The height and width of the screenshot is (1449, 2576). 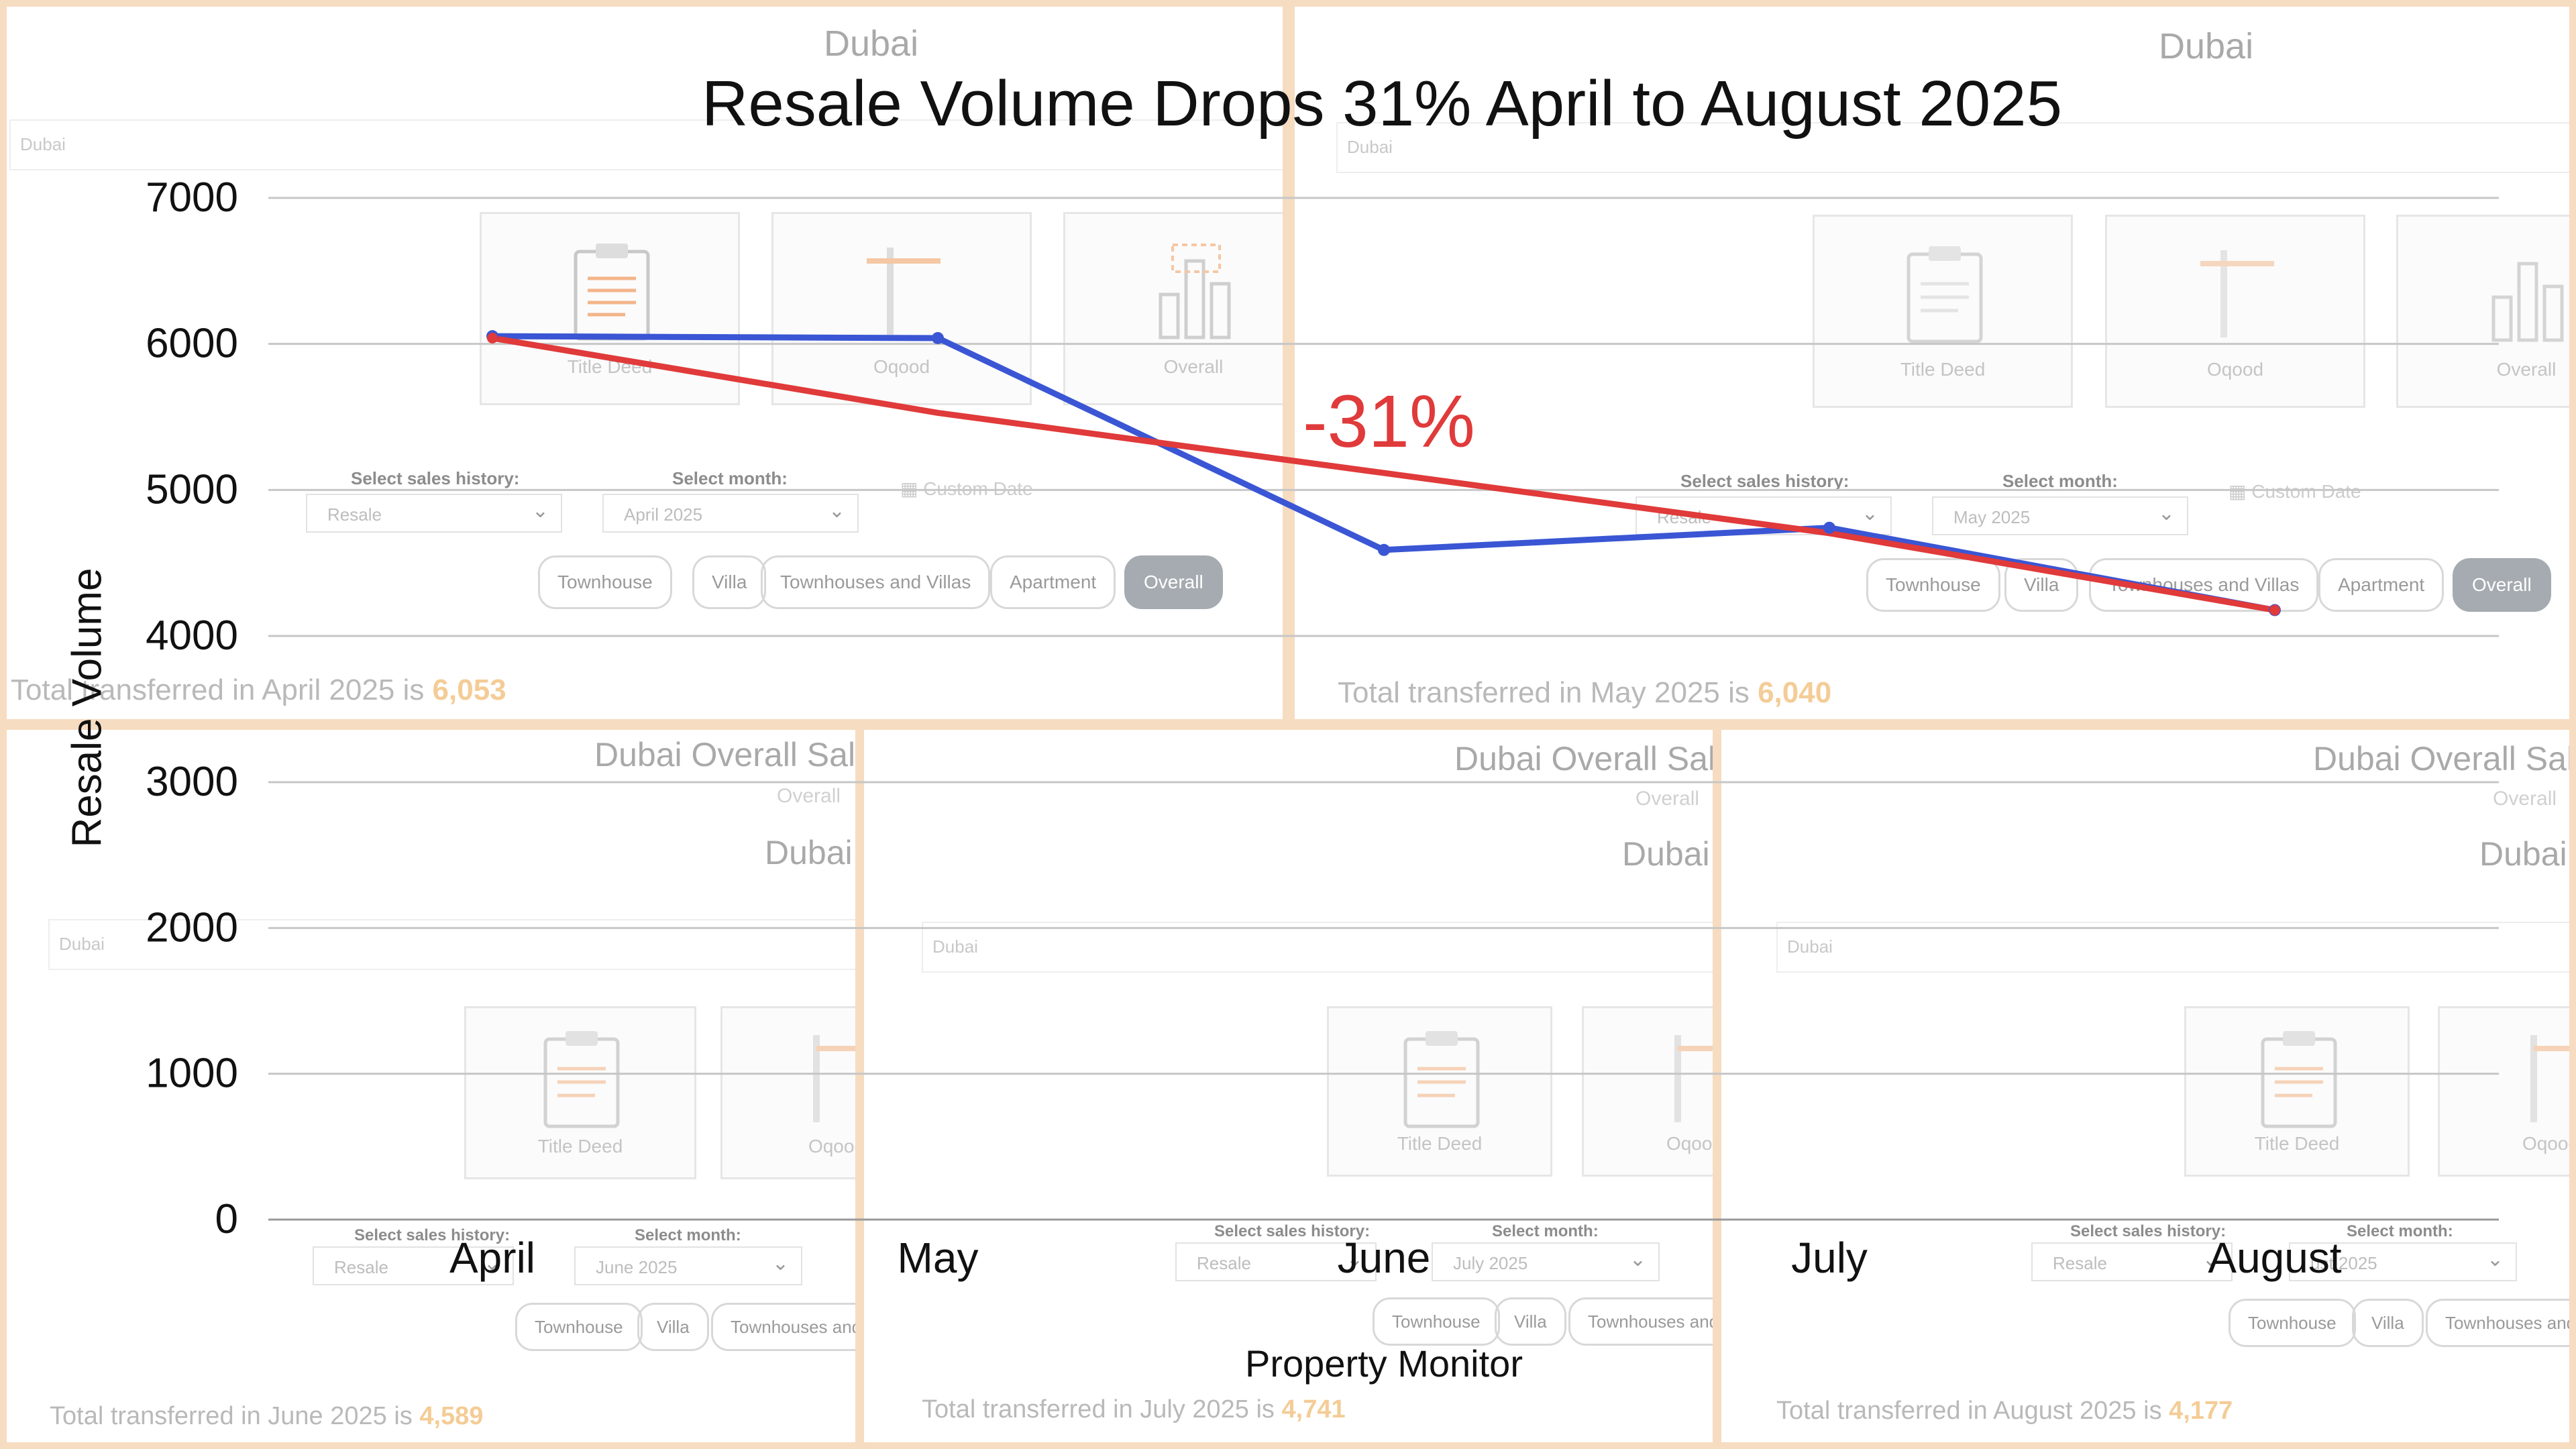 I want to click on total-transferred: Total transferred in May 2025 is 6,040, so click(x=1584, y=693).